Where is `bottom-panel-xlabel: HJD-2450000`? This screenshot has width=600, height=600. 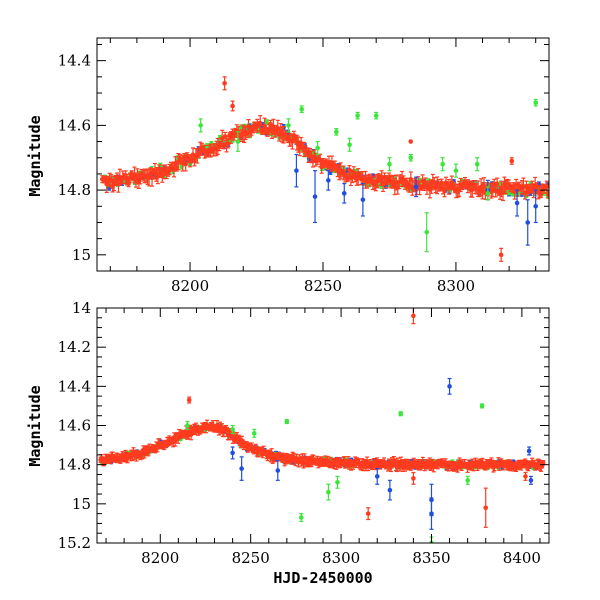
bottom-panel-xlabel: HJD-2450000 is located at coordinates (322, 578).